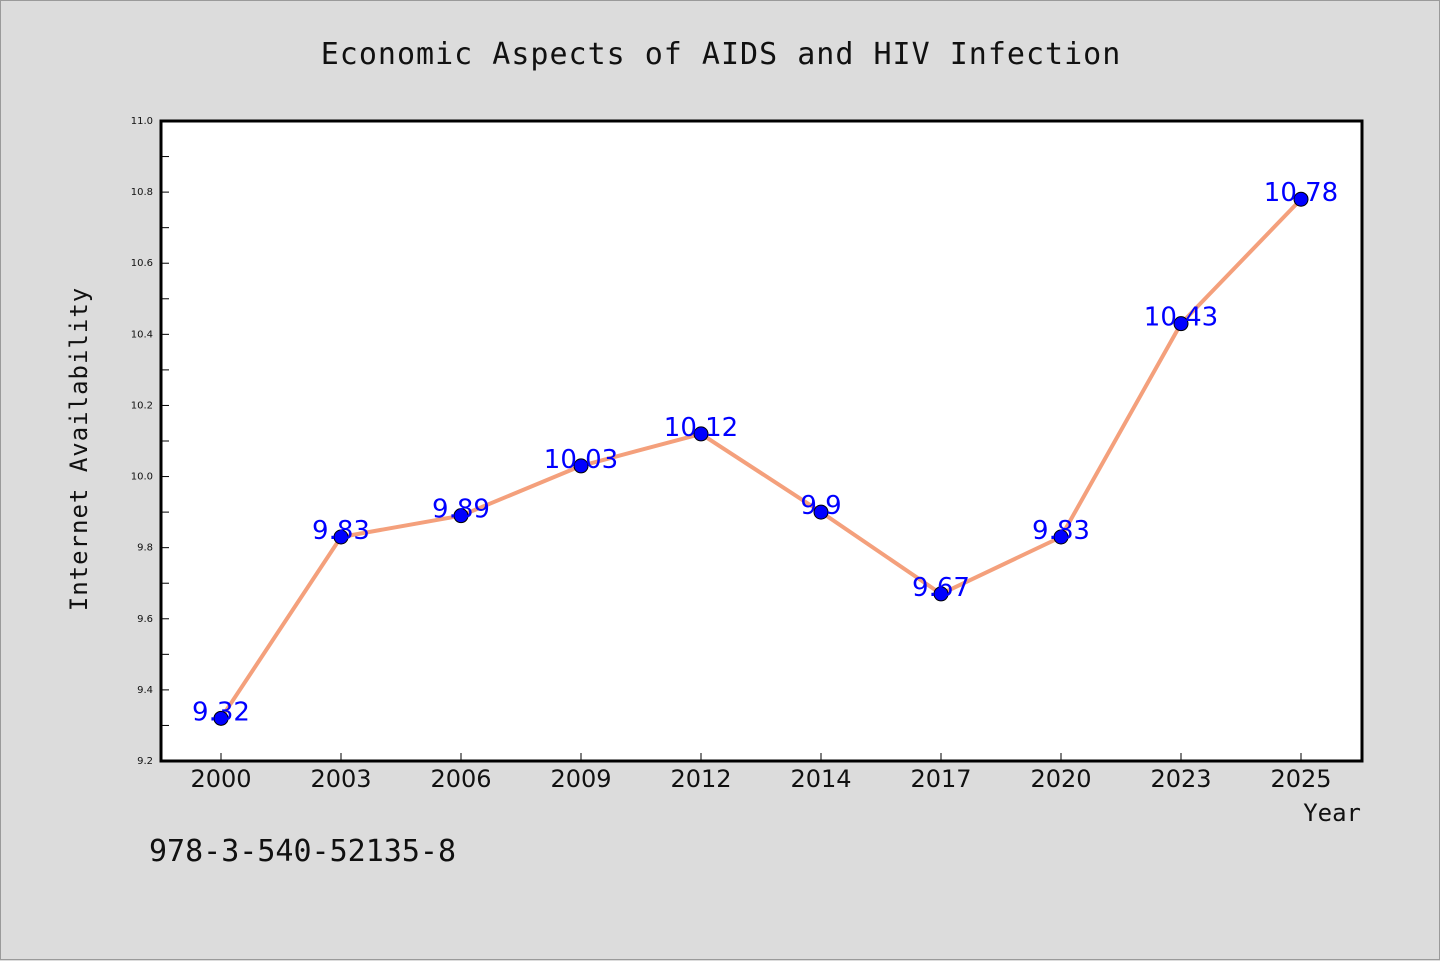  I want to click on y-tick-label: 11.0, so click(142, 121).